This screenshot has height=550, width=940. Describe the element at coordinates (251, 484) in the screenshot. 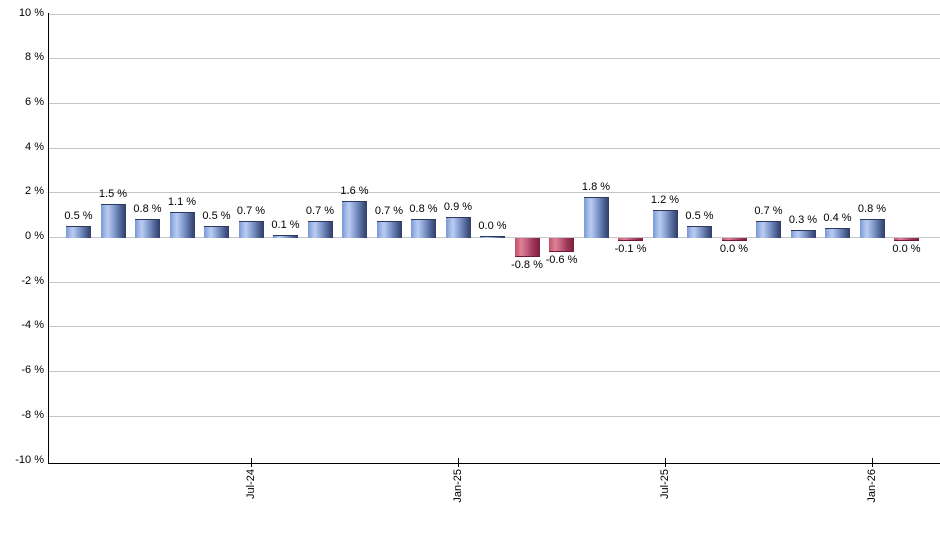

I see `x-axis-tick-label: Jul-24` at that location.